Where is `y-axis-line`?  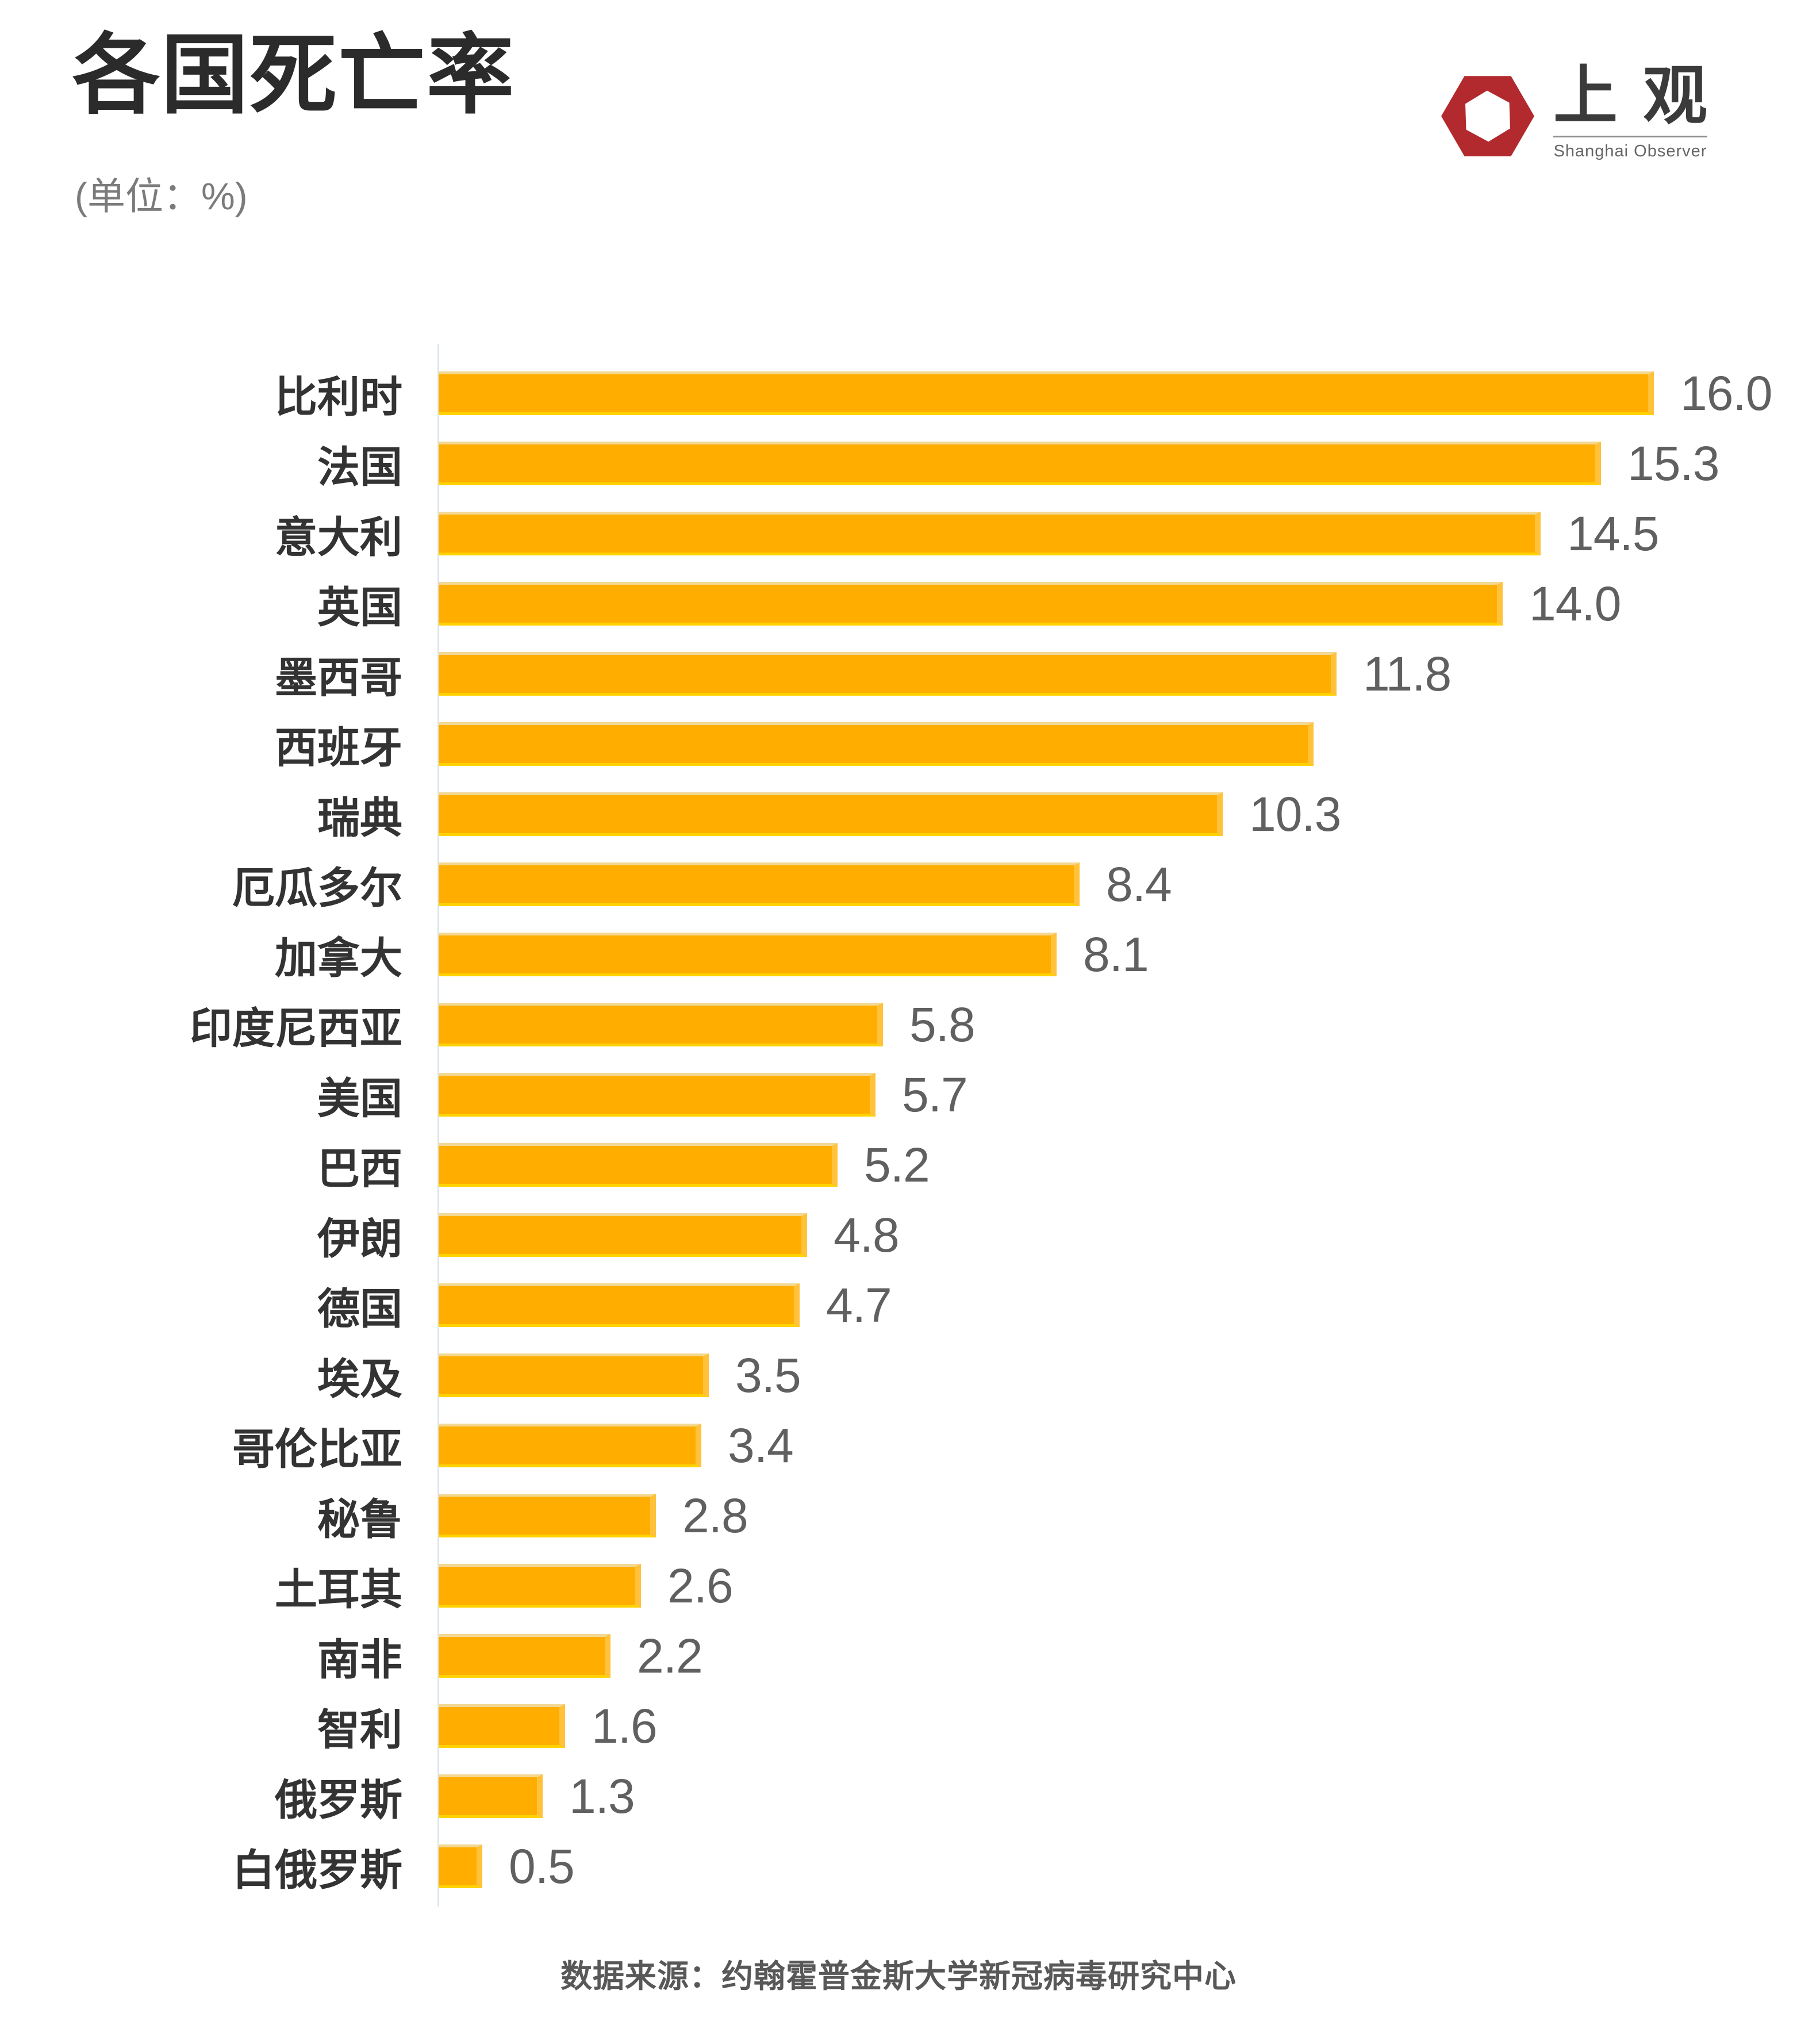
y-axis-line is located at coordinates (438, 1126).